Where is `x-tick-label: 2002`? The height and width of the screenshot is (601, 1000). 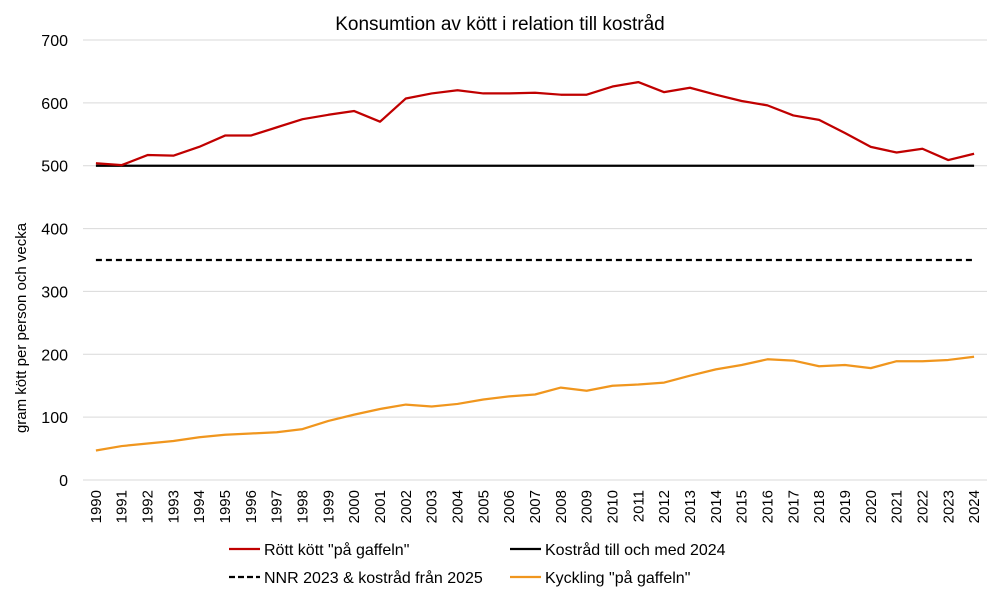 x-tick-label: 2002 is located at coordinates (406, 506).